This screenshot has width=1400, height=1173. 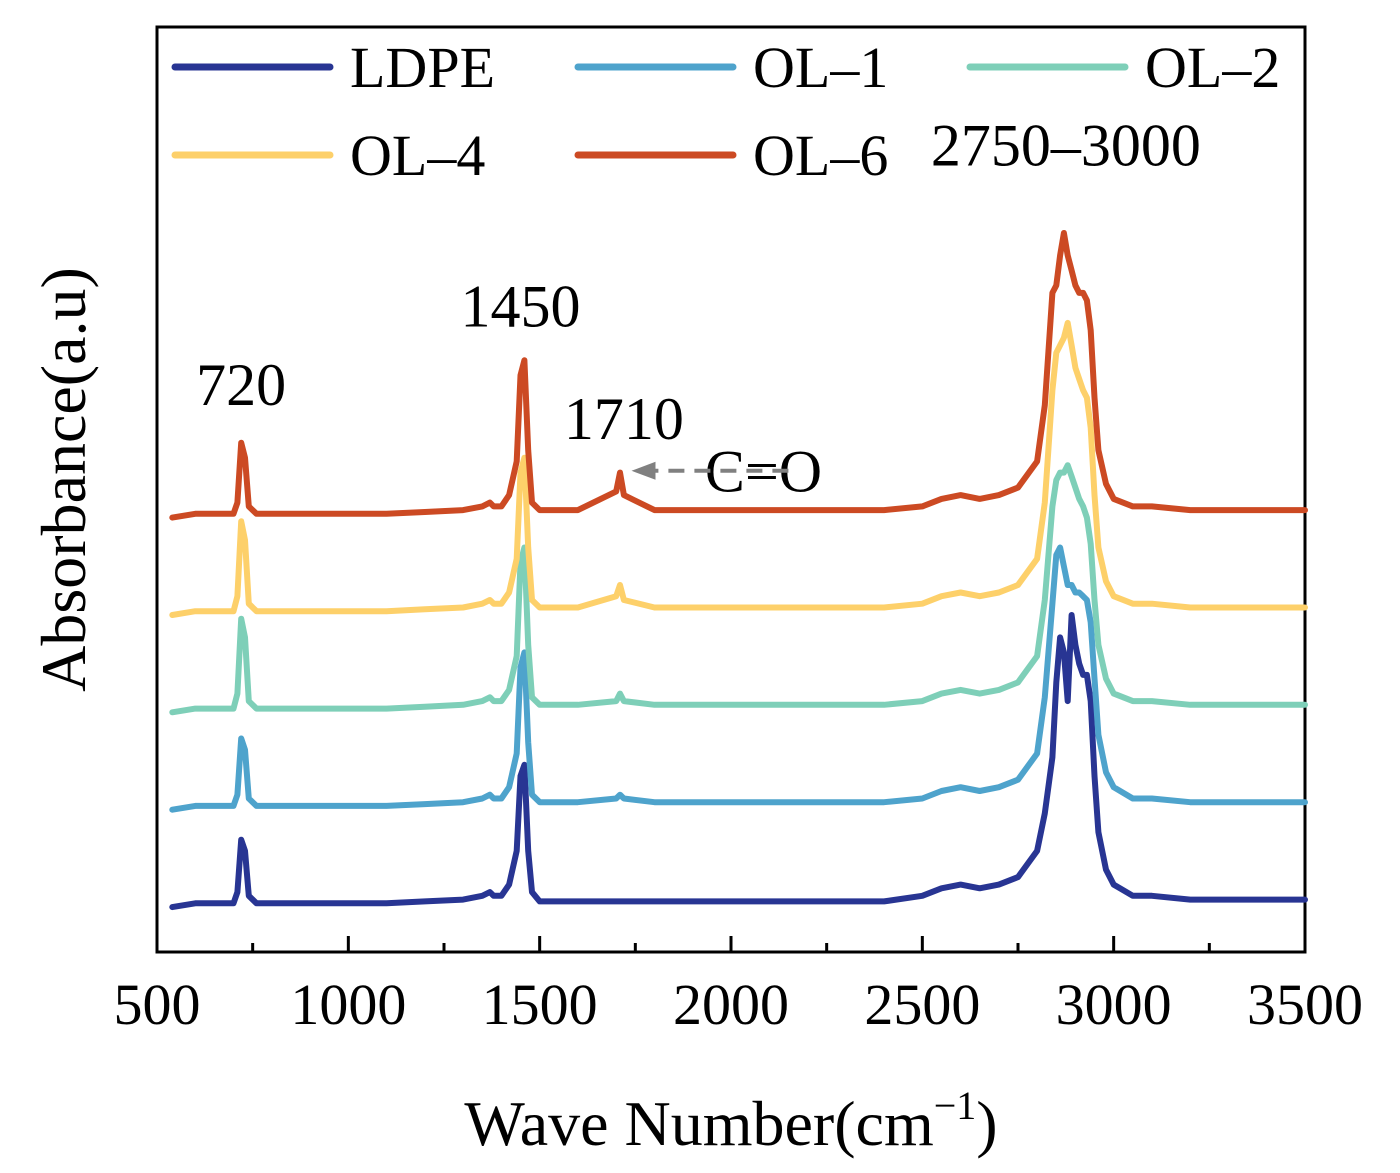 I want to click on y-axis-title: Absorbance(a.u), so click(x=63, y=479).